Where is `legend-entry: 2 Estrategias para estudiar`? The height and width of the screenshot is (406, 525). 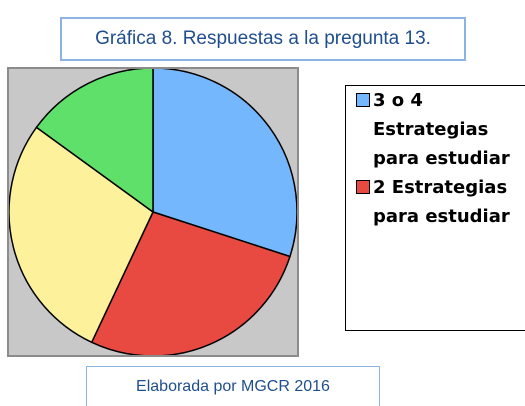
legend-entry: 2 Estrategias para estudiar is located at coordinates (435, 202).